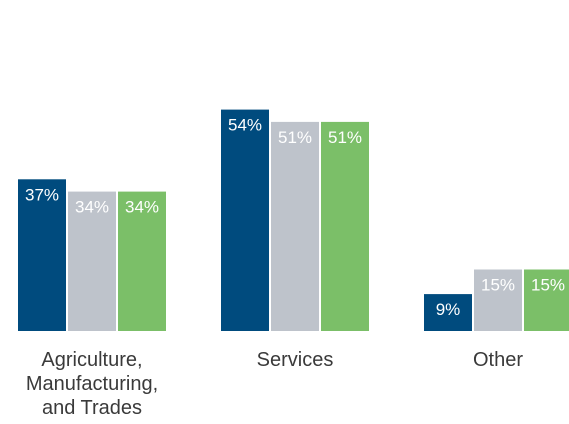 The image size is (569, 424). I want to click on bar-value-label-2-0: 9%, so click(448, 309).